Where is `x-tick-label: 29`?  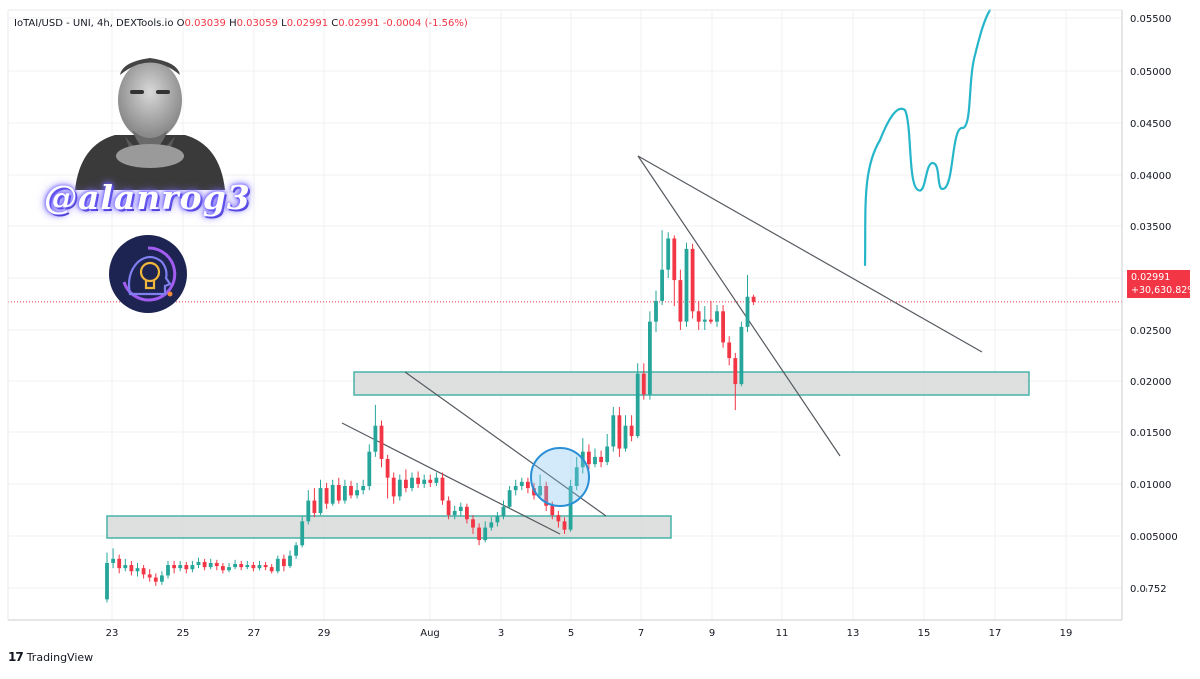 x-tick-label: 29 is located at coordinates (324, 633).